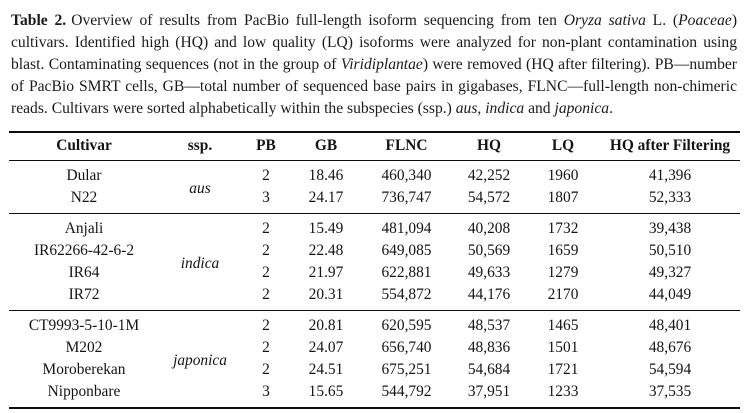 This screenshot has width=748, height=413. I want to click on cell-gb: 24.51, so click(326, 369).